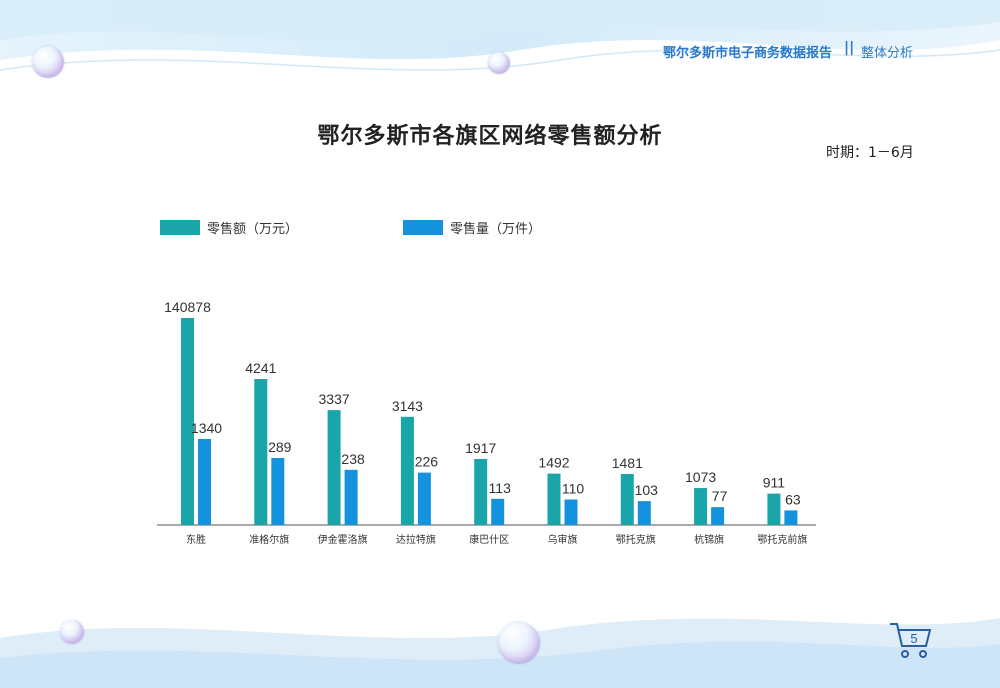  Describe the element at coordinates (647, 490) in the screenshot. I see `data-label-volume: 103` at that location.